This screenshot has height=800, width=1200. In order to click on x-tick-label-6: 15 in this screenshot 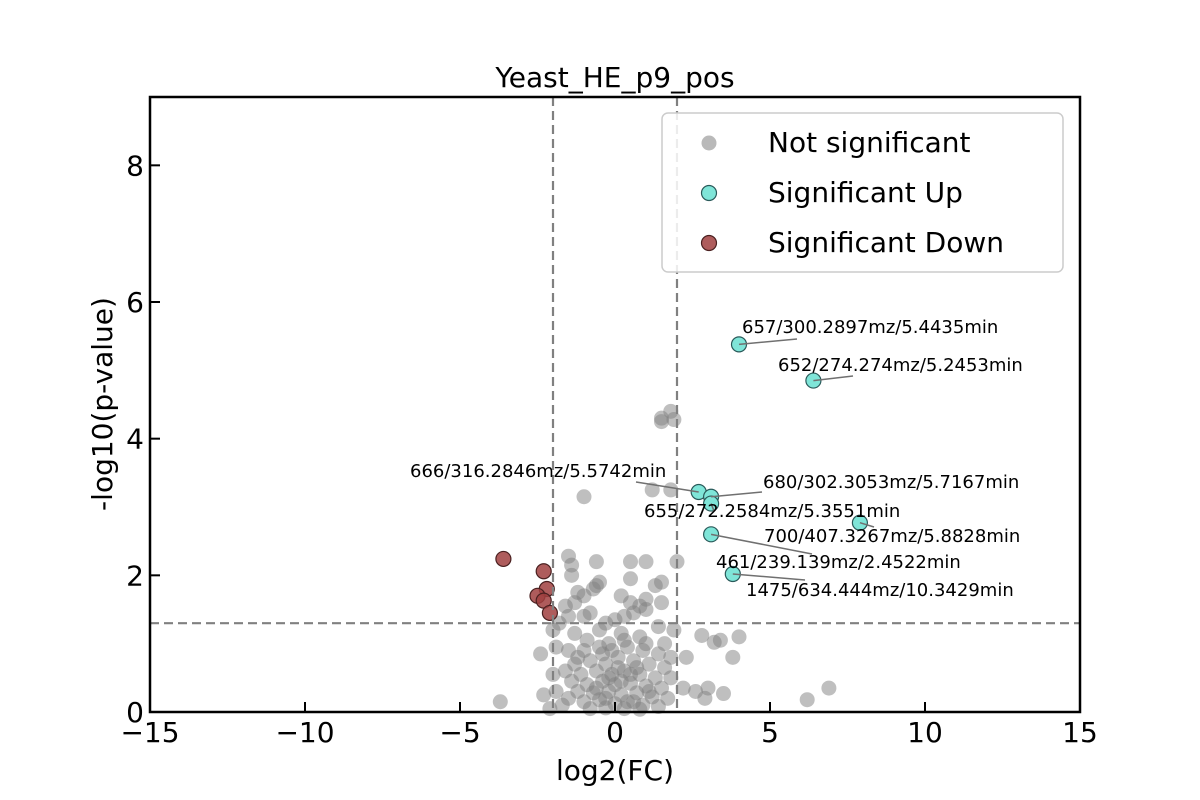, I will do `click(1080, 732)`.